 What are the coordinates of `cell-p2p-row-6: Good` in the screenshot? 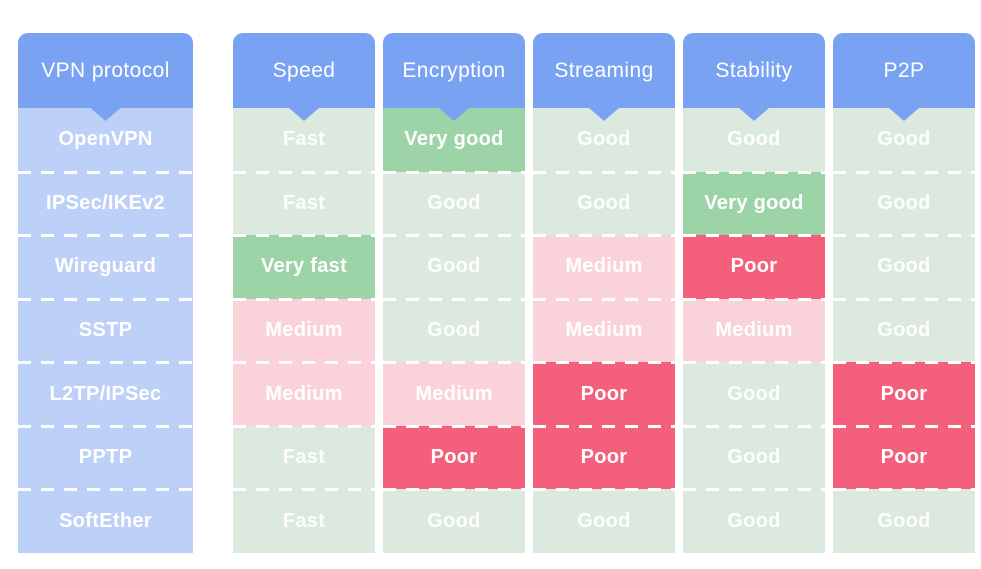 It's located at (904, 521).